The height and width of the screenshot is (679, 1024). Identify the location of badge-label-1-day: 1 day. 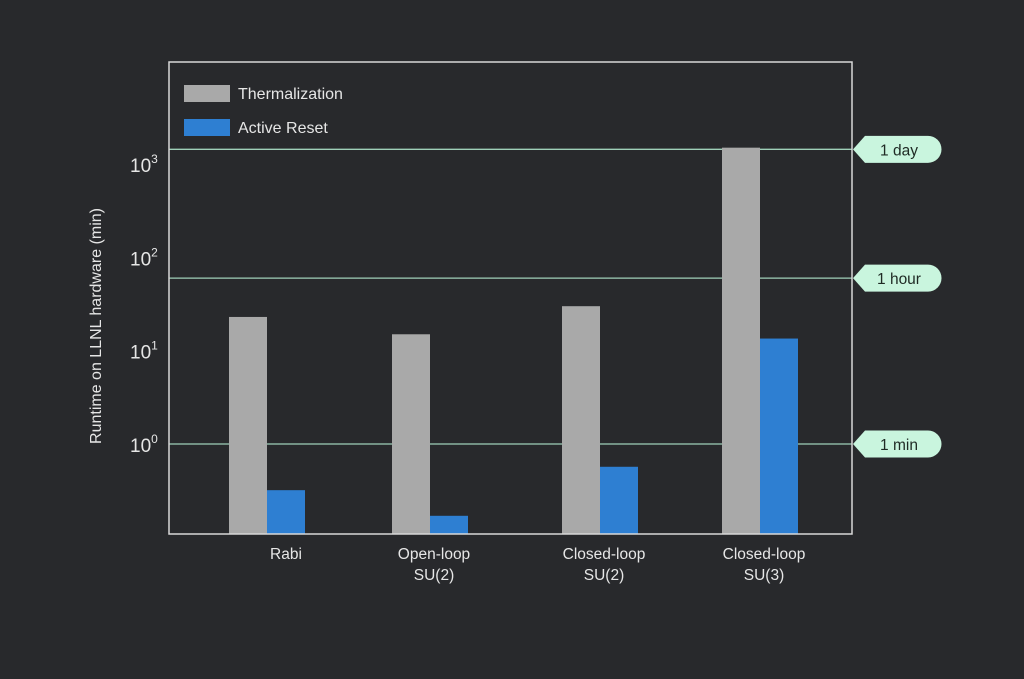
(899, 150).